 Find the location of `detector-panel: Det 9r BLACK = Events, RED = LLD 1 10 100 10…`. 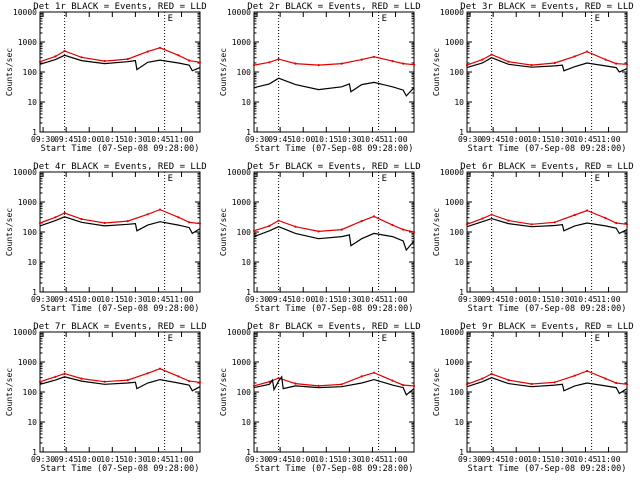

detector-panel: Det 9r BLACK = Events, RED = LLD 1 10 100 10… is located at coordinates (533, 398).